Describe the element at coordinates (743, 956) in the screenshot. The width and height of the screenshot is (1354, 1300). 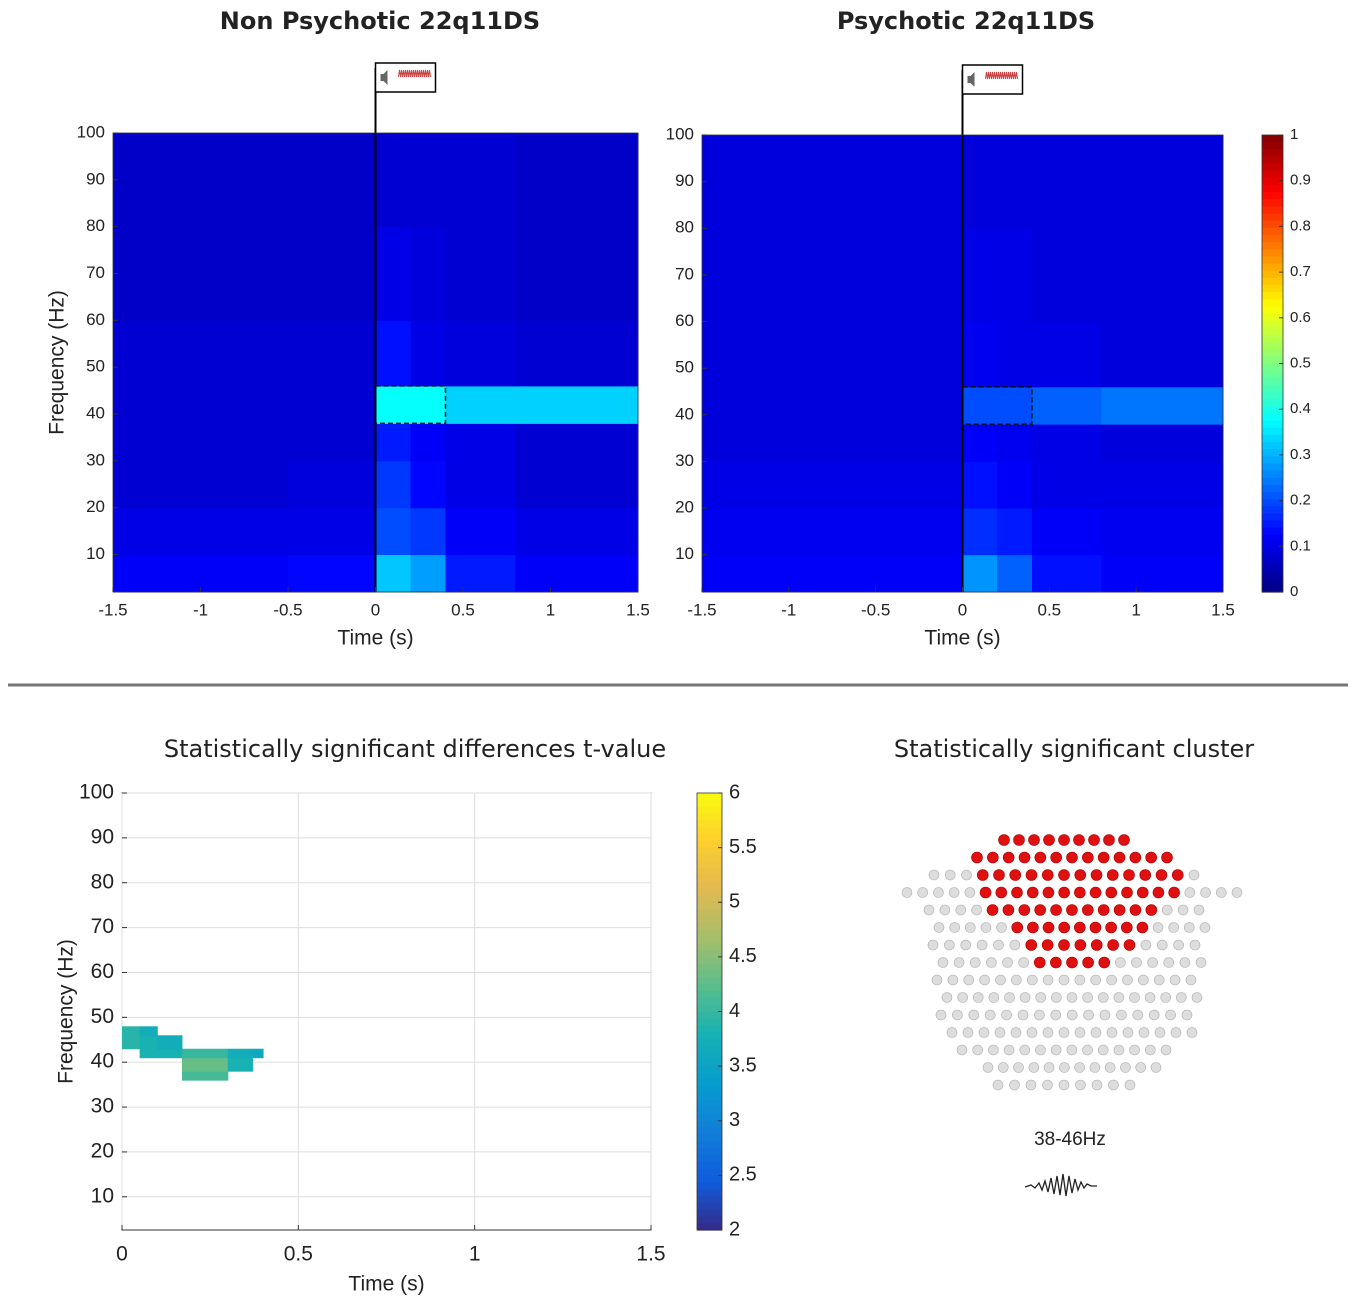
I see `colorbar-tick-label: 4.5` at that location.